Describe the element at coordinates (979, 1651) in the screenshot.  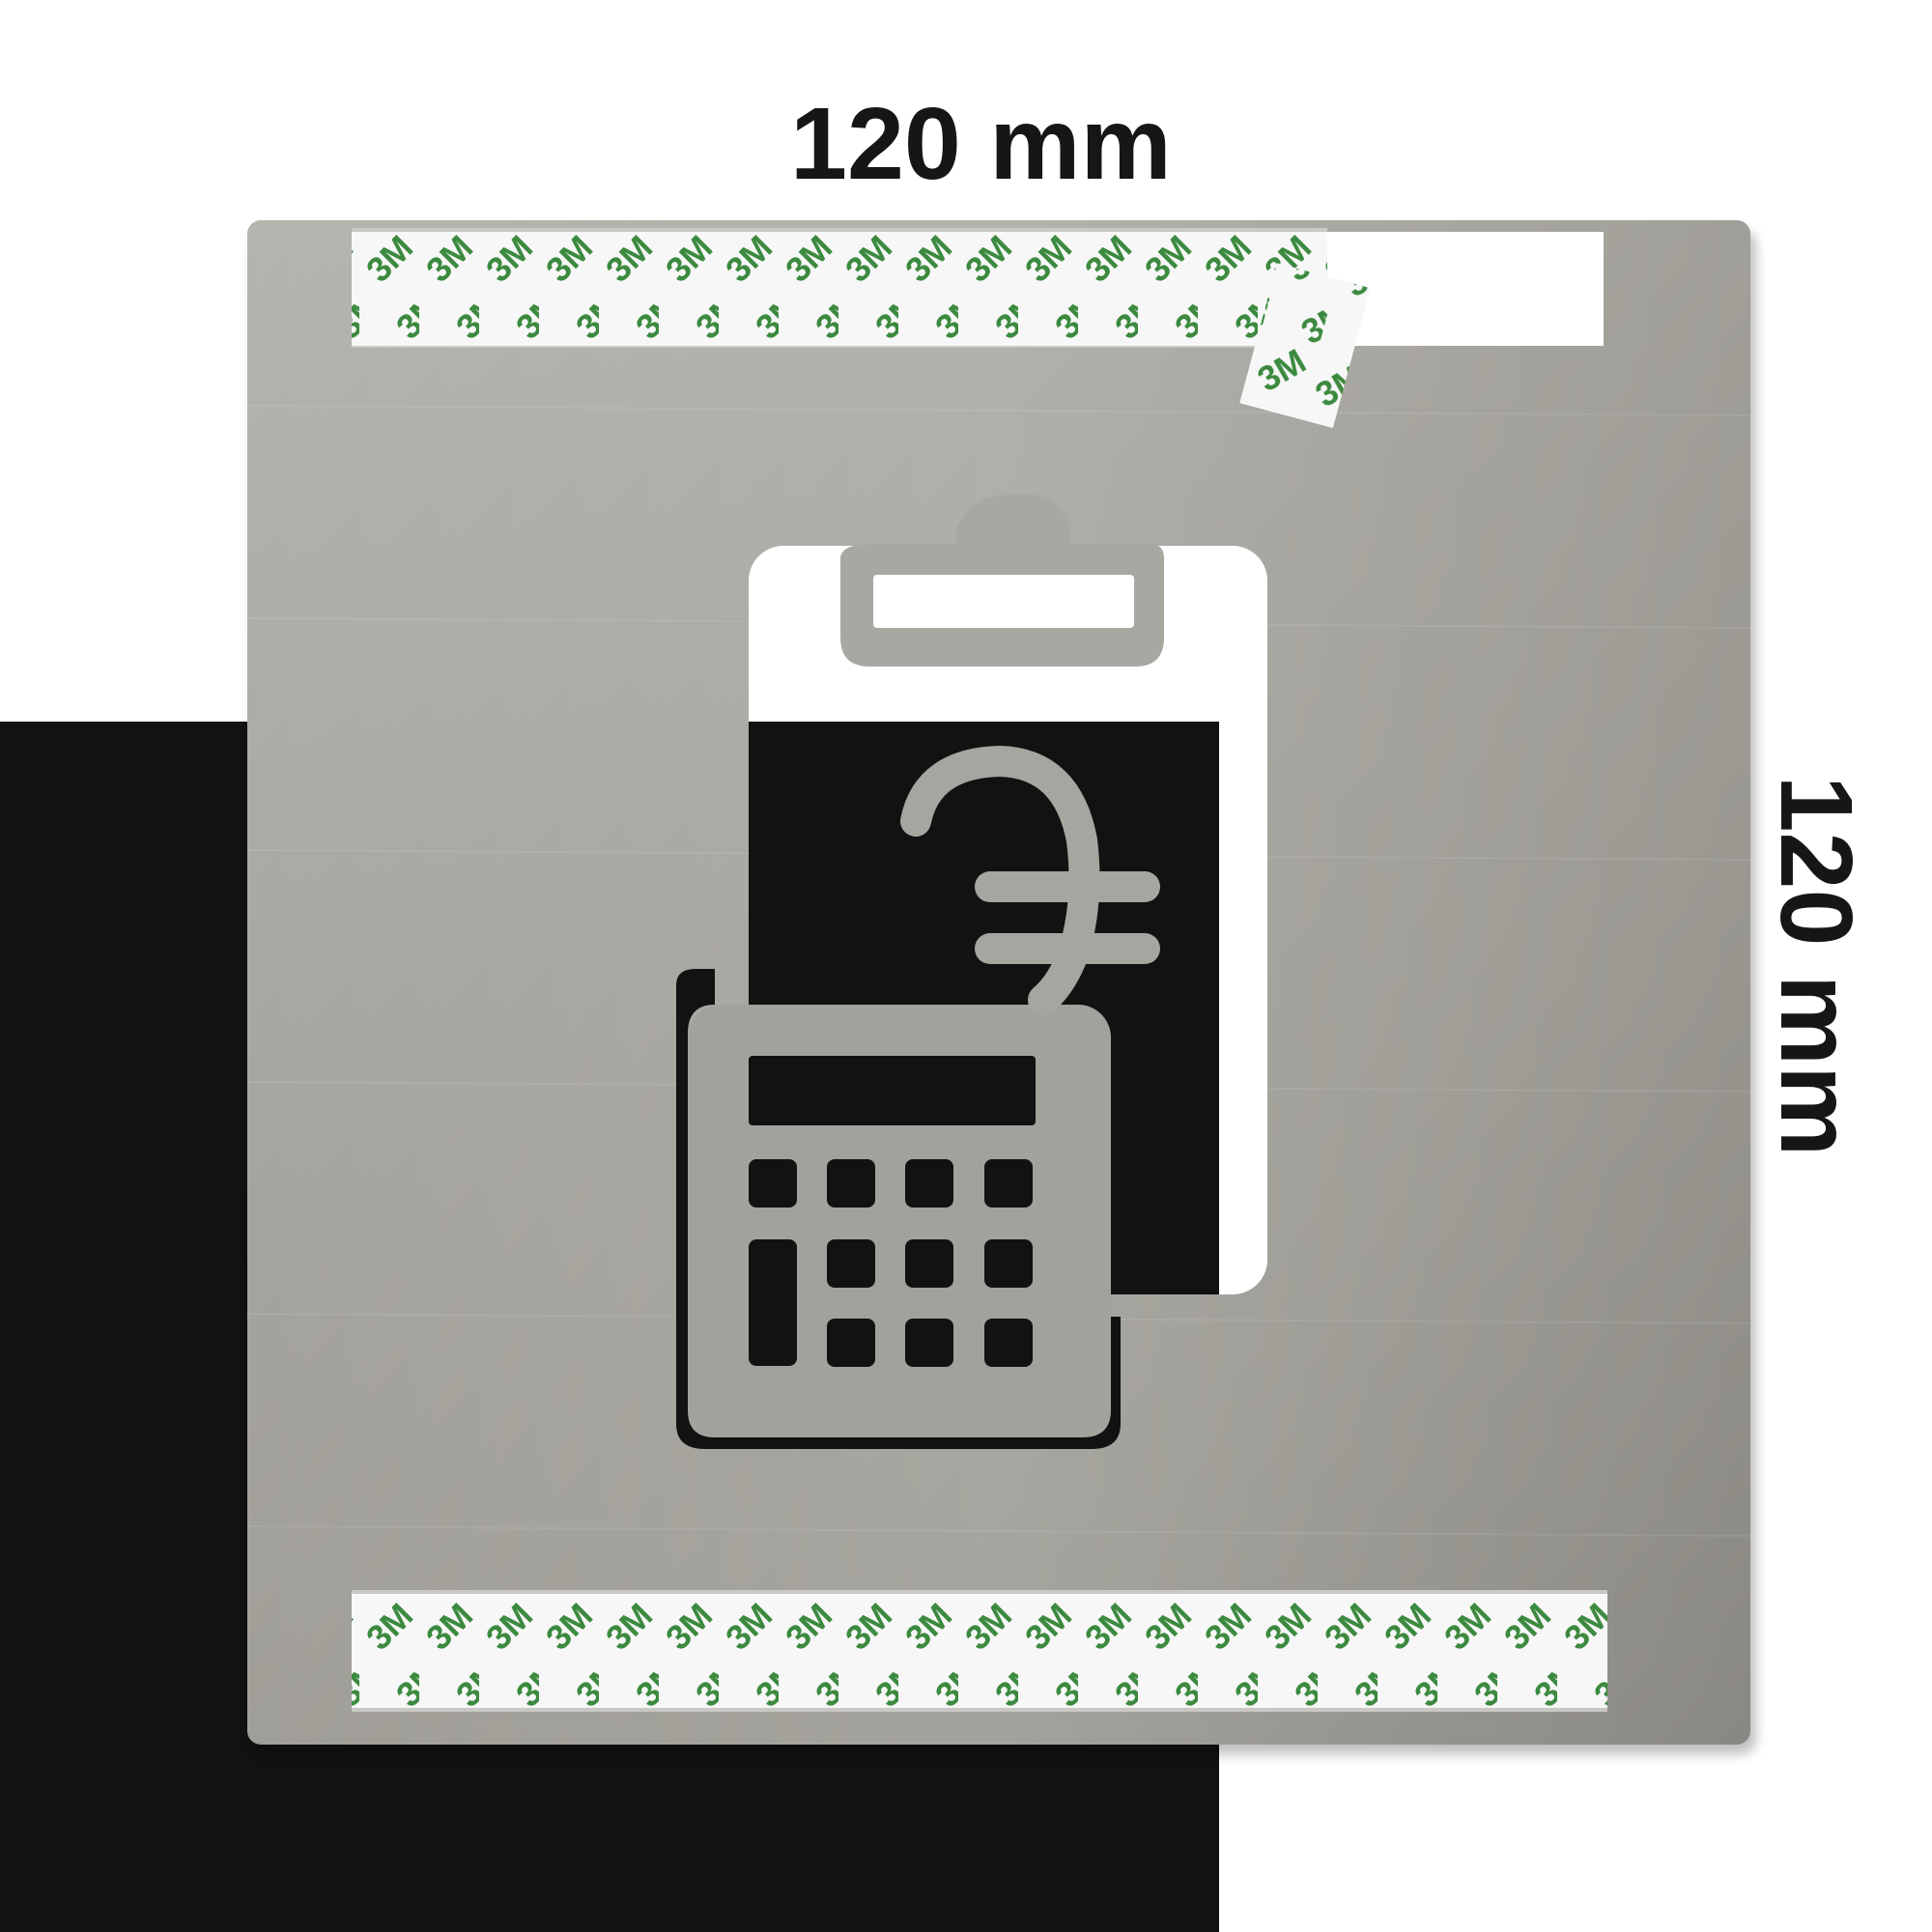
I see `bottom-adhesive-tape` at that location.